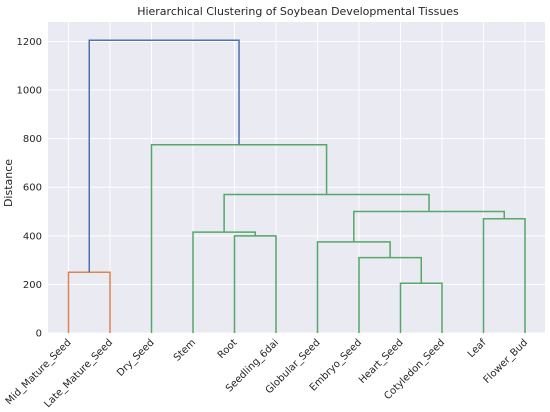 The width and height of the screenshot is (550, 412). What do you see at coordinates (136, 358) in the screenshot?
I see `leaf-label: Dry_Seed` at bounding box center [136, 358].